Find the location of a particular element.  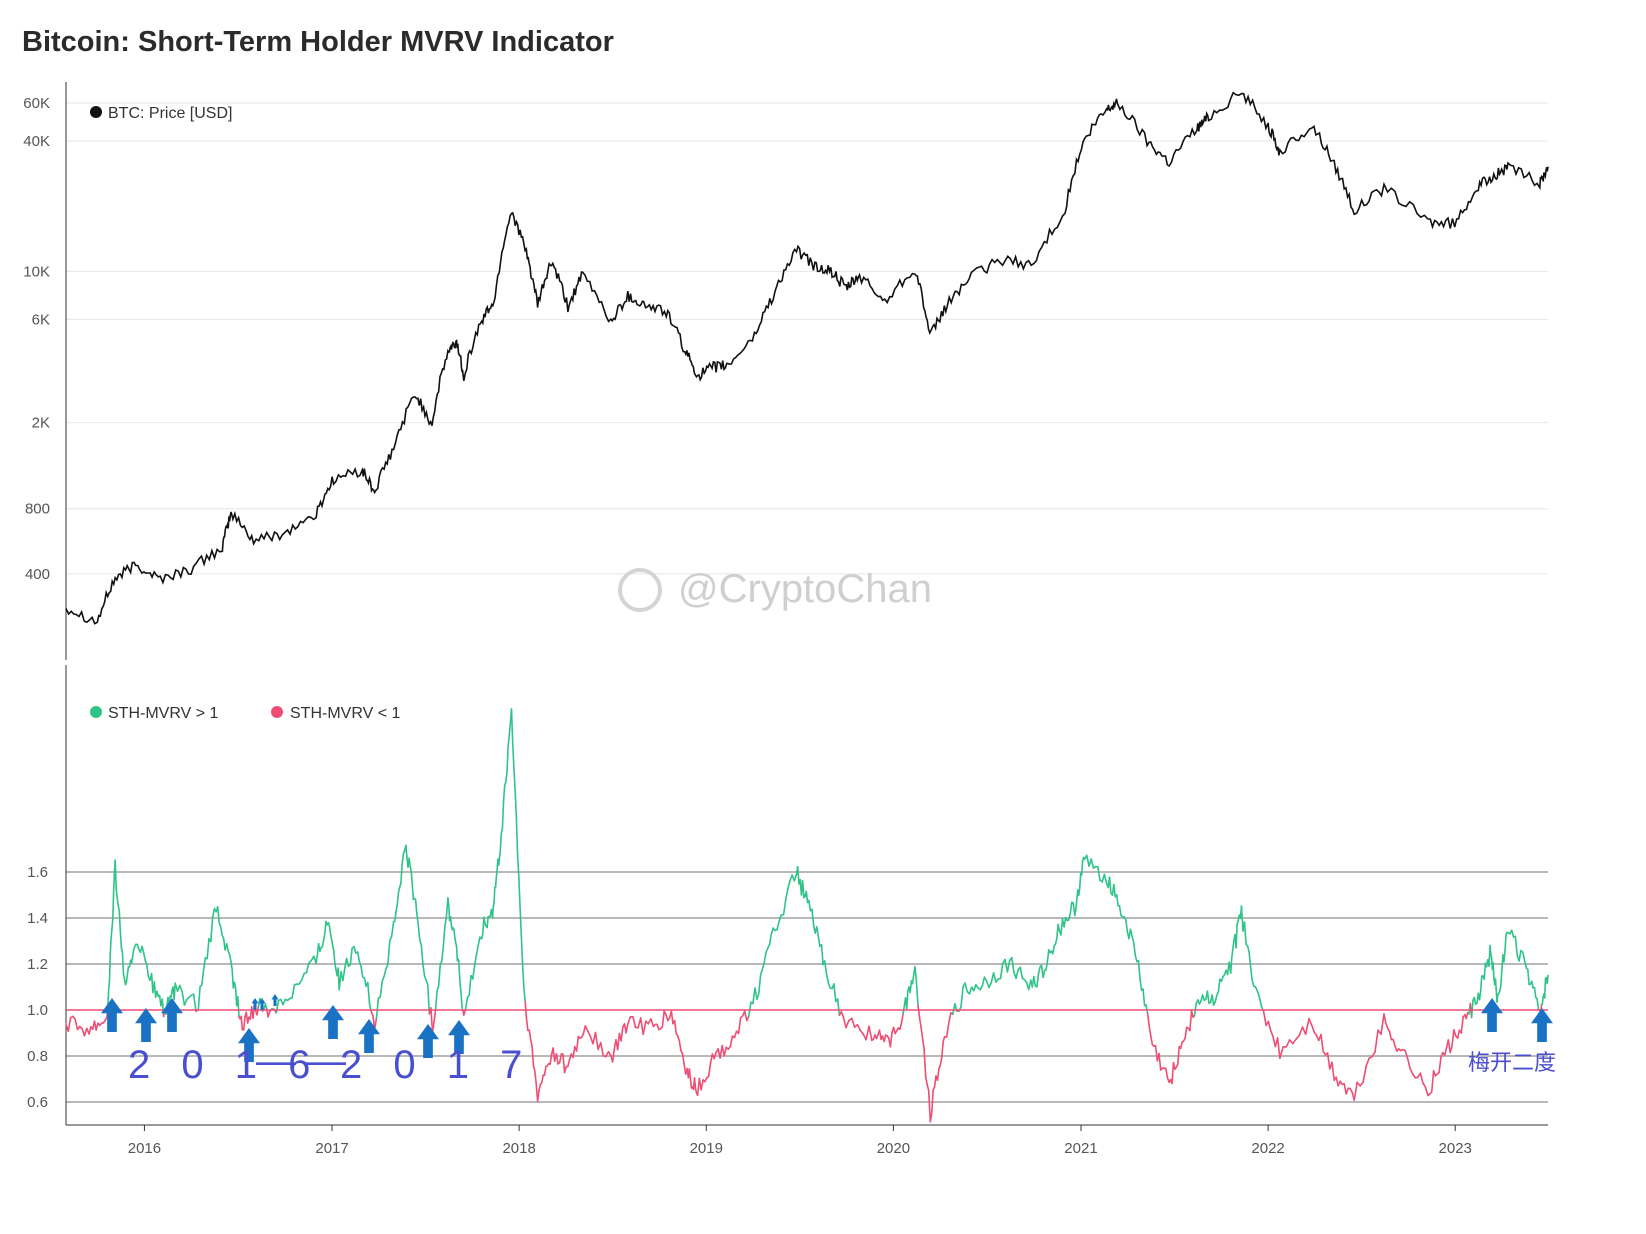

annotation-period-end: 2 0 1 7 is located at coordinates (436, 1065).